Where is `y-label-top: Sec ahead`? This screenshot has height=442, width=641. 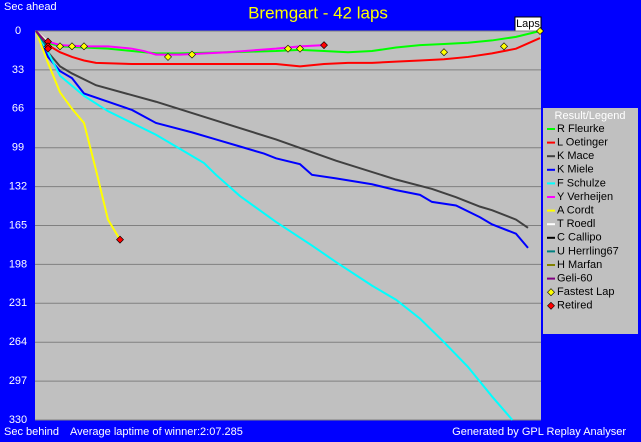 y-label-top: Sec ahead is located at coordinates (30, 7).